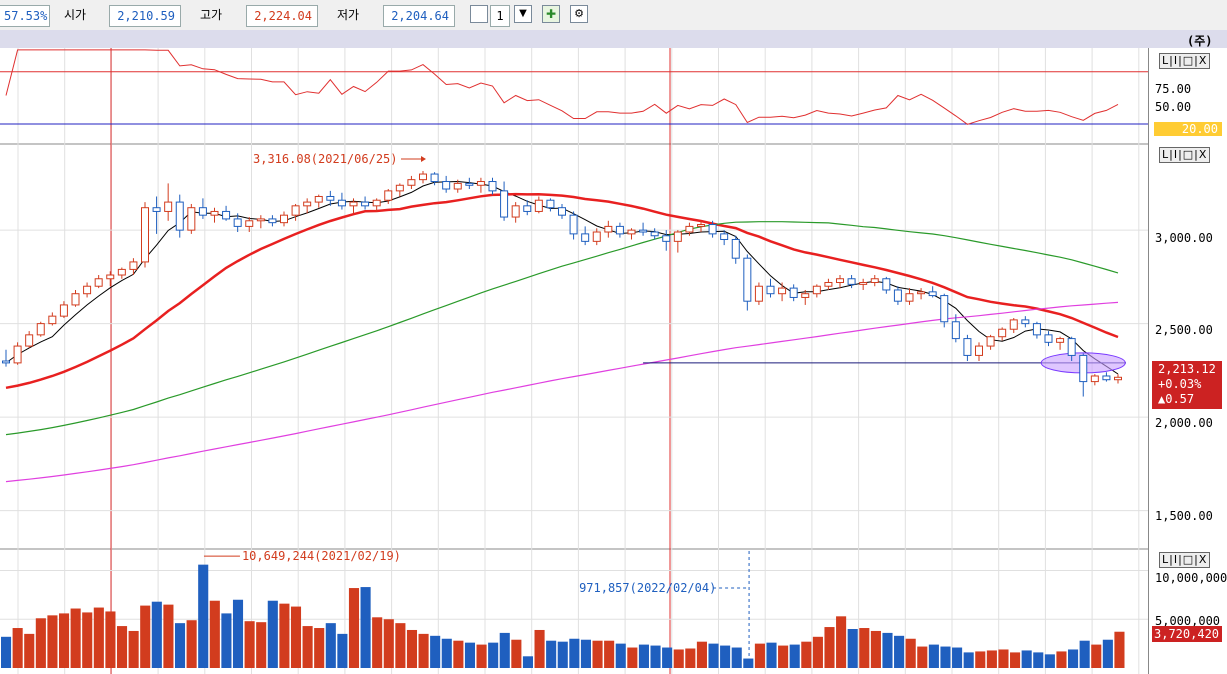 This screenshot has width=1227, height=674. Describe the element at coordinates (1185, 560) in the screenshot. I see `volume-panel-buttons: L|I|□|X` at that location.